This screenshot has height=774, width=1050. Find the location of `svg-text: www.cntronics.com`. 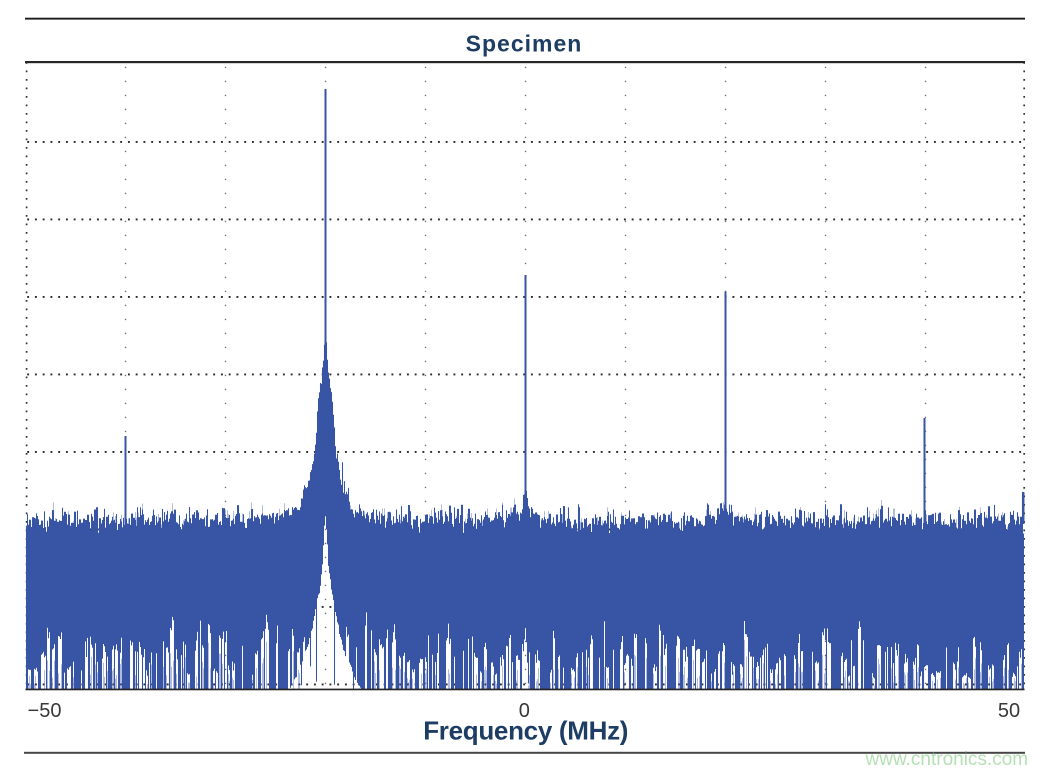

svg-text: www.cntronics.com is located at coordinates (947, 759).